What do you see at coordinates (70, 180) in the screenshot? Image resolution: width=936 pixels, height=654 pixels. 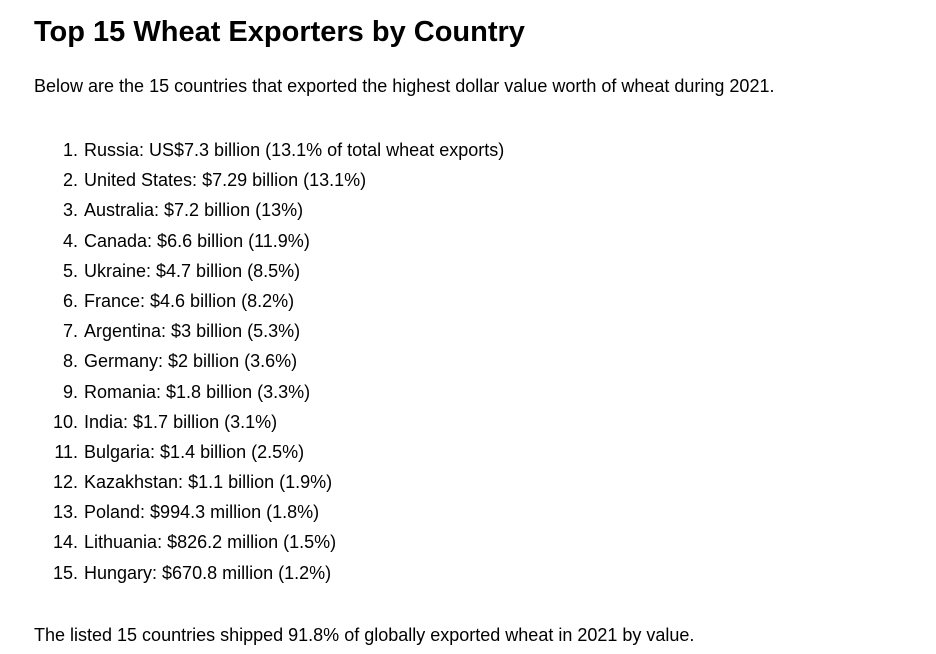 I see `list-marker: 2.` at bounding box center [70, 180].